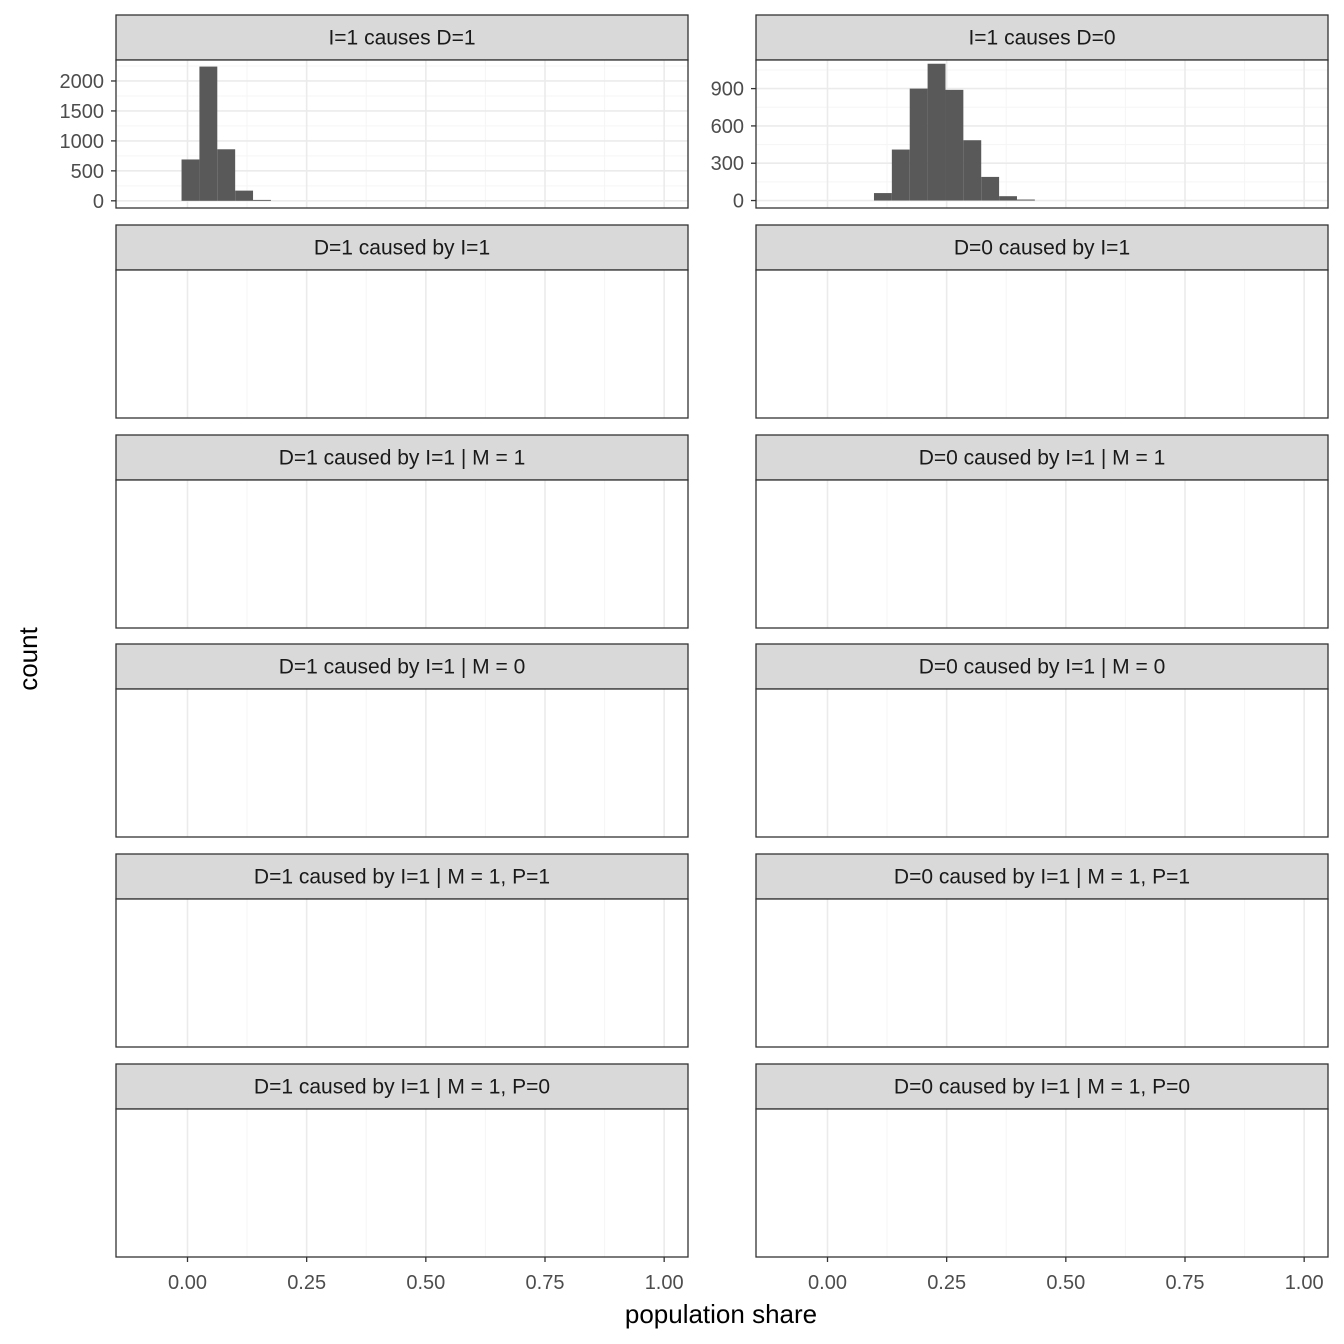 The image size is (1344, 1344). What do you see at coordinates (721, 1314) in the screenshot?
I see `x-axis-title: population share` at bounding box center [721, 1314].